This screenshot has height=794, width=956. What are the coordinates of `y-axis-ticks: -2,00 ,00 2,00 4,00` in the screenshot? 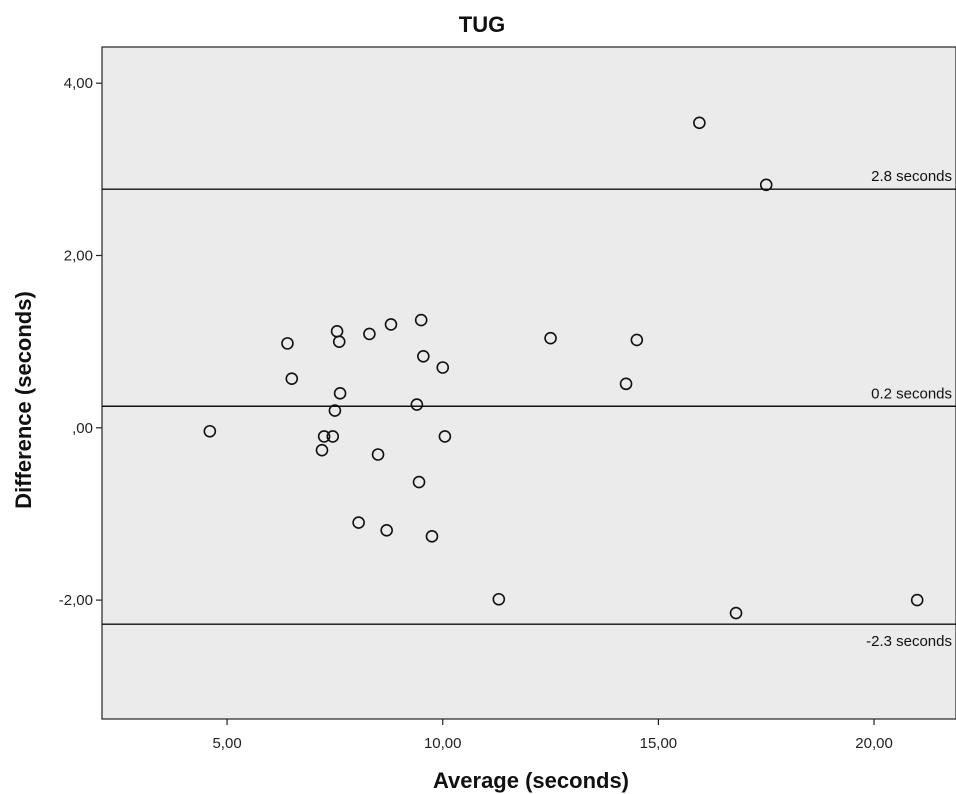 It's located at (80, 342).